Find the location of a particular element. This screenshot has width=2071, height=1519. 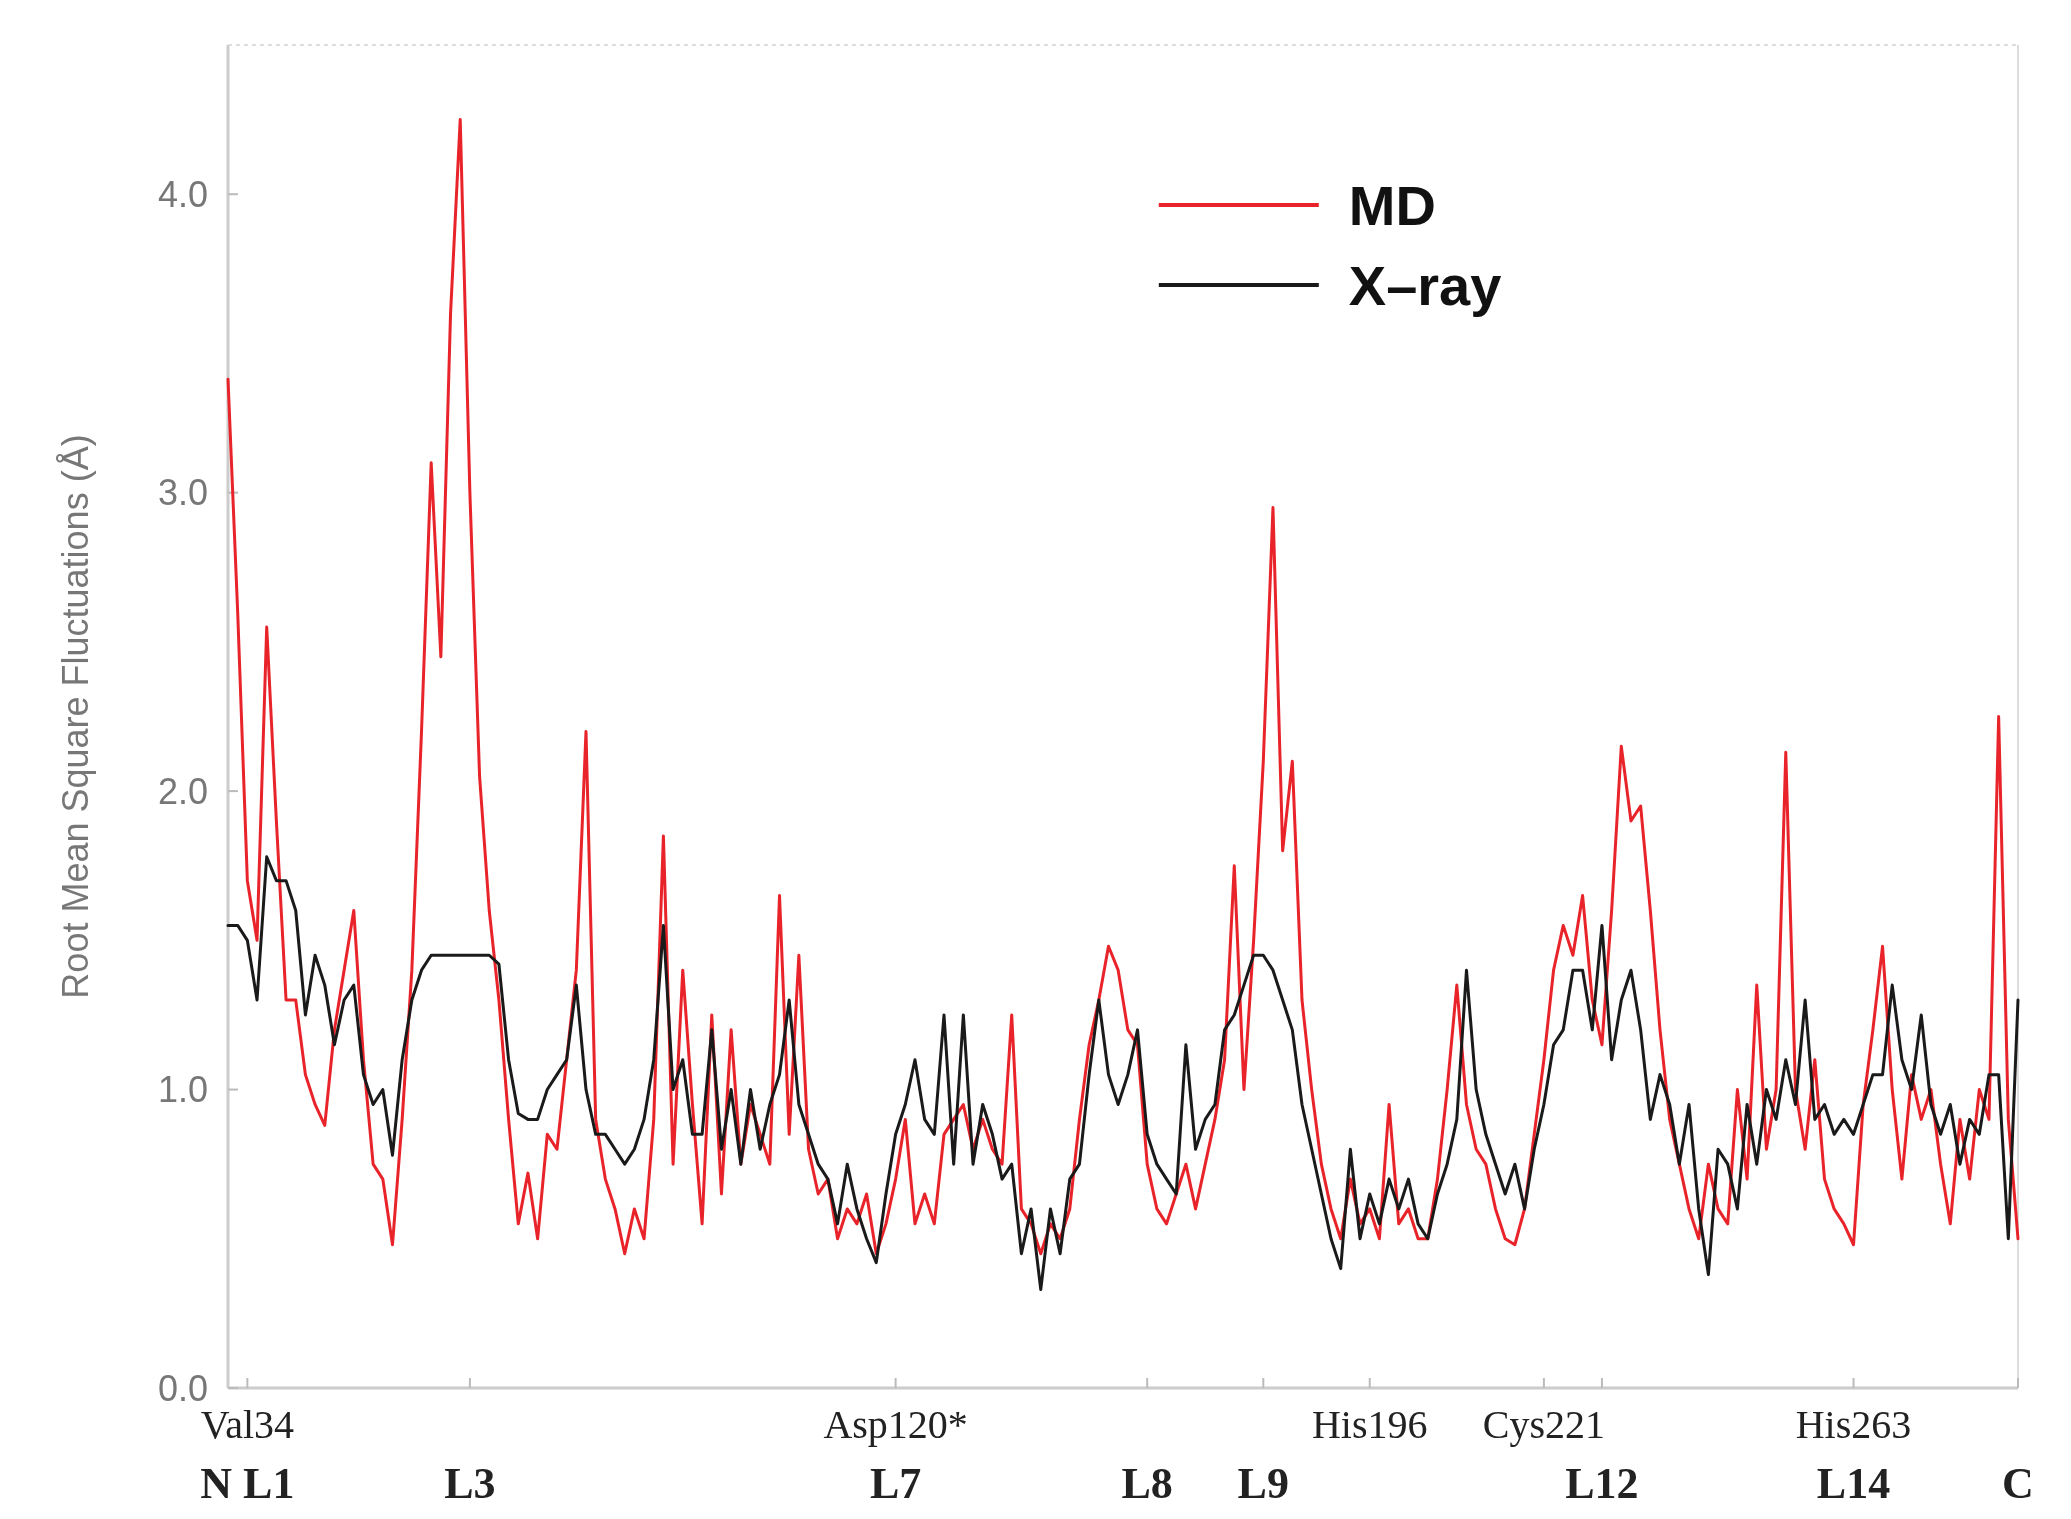

y-axis-title: Root Mean Square Fluctuations (Å) is located at coordinates (75, 716).